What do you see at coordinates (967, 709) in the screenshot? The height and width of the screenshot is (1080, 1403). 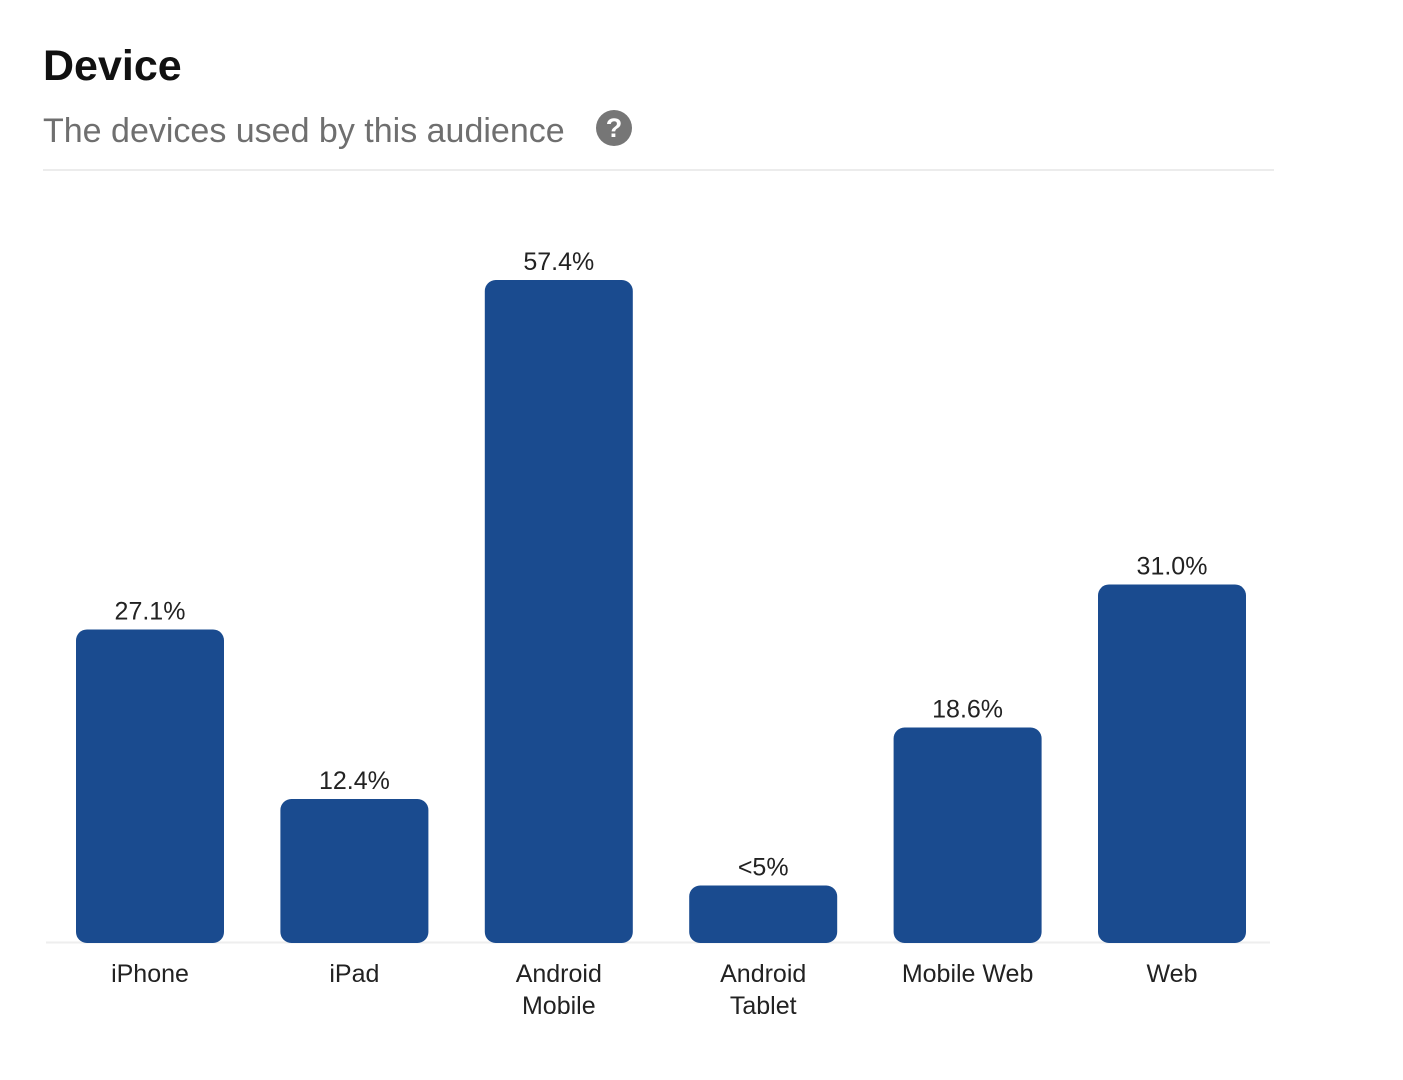 I see `data-label: 18.6%` at bounding box center [967, 709].